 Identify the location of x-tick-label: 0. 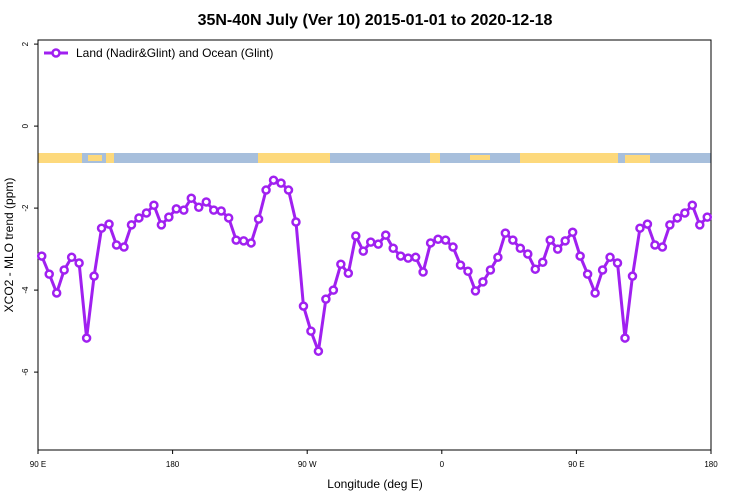
(442, 464).